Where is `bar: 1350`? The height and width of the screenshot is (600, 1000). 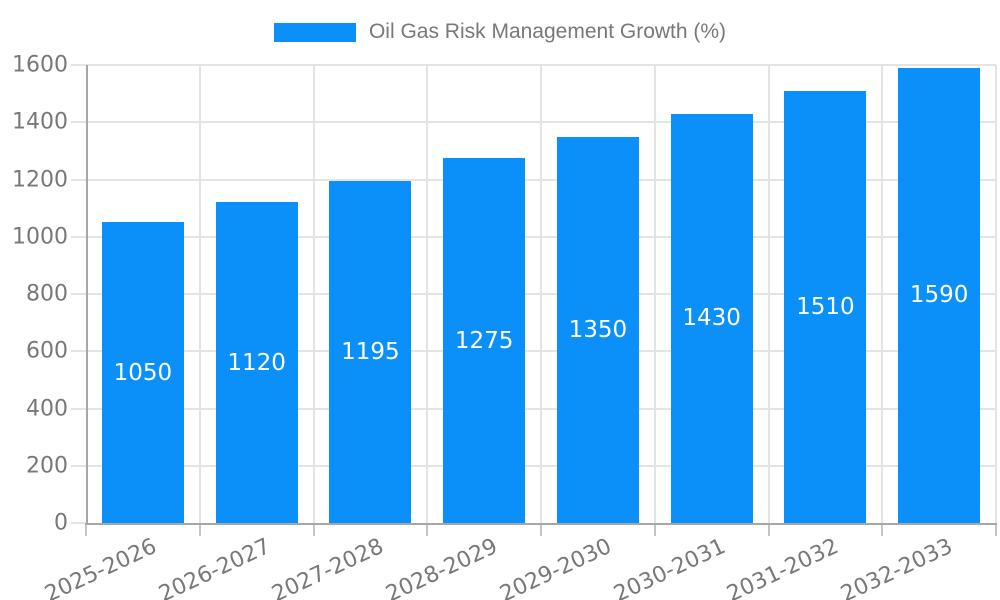 bar: 1350 is located at coordinates (597, 329).